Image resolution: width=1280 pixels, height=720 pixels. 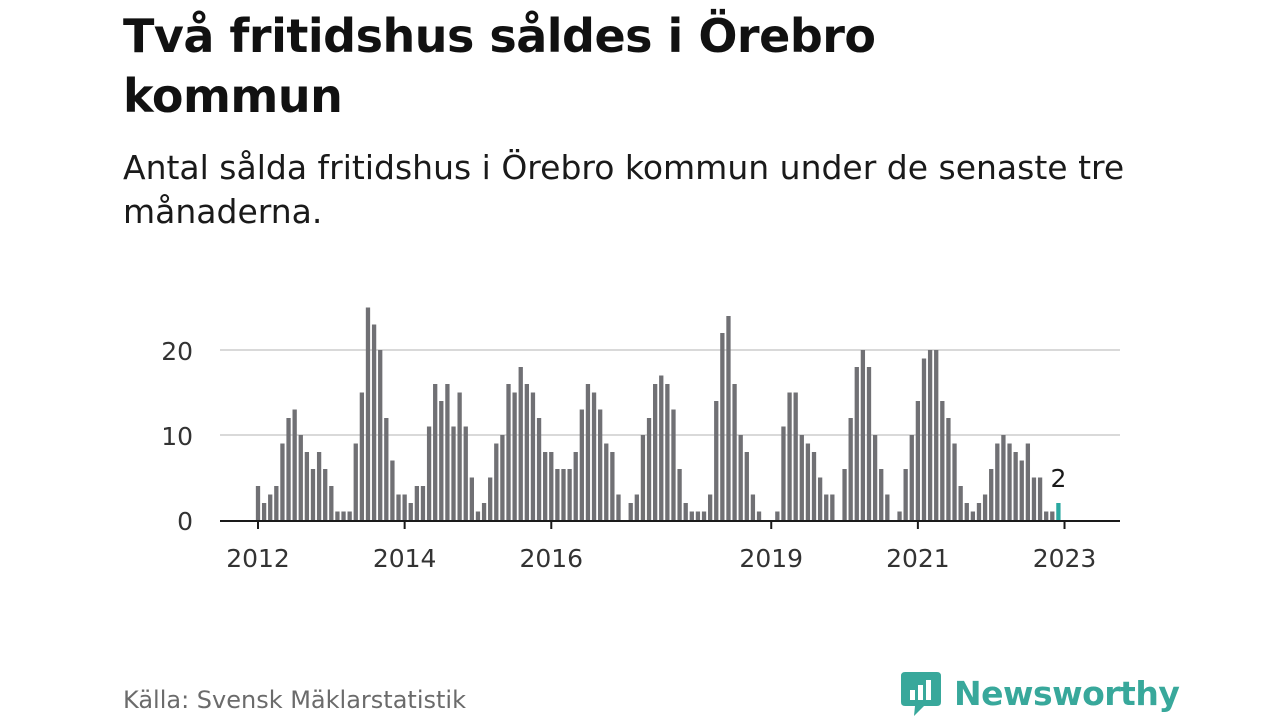 What do you see at coordinates (177, 351) in the screenshot?
I see `y-tick-label: 20` at bounding box center [177, 351].